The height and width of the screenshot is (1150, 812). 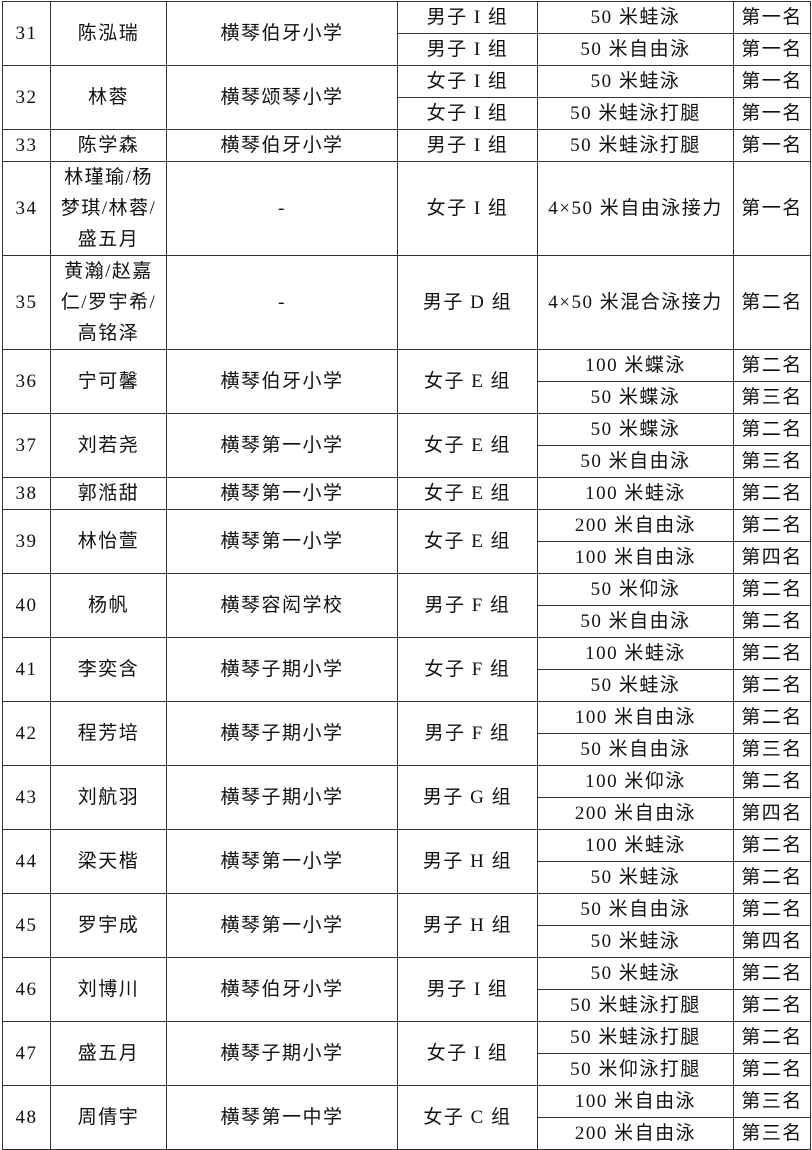 I want to click on athlete-name: 陈学森, so click(x=108, y=145).